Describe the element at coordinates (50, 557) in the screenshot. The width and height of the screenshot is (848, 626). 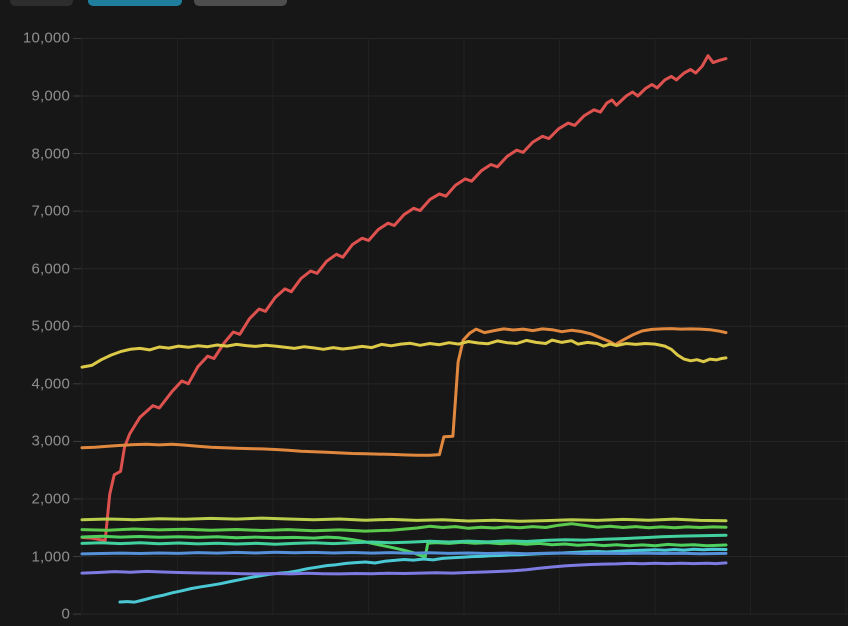
I see `y-axis-label: 1,000` at that location.